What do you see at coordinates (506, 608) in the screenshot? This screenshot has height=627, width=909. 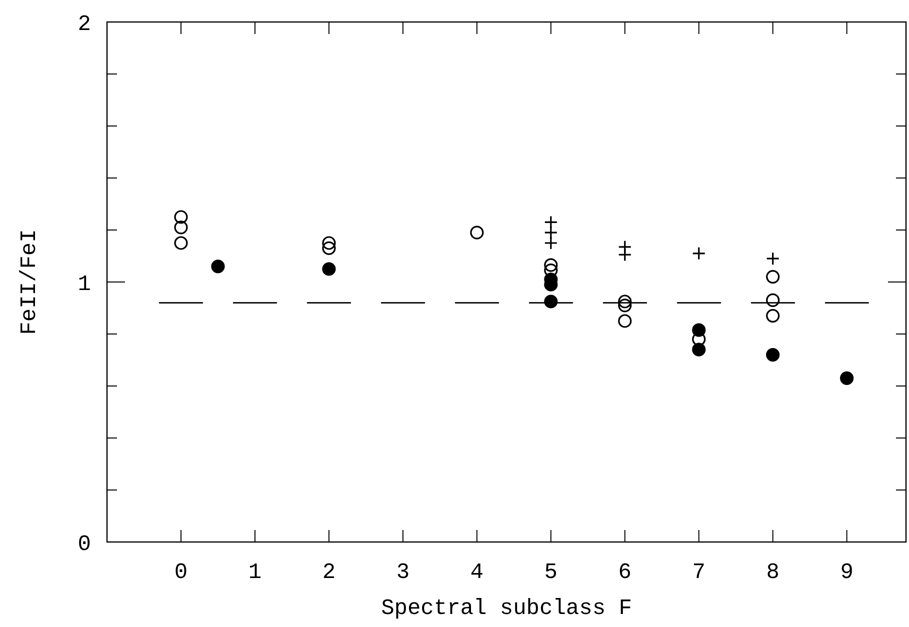 I see `x-axis-title: Spectral subclass F` at bounding box center [506, 608].